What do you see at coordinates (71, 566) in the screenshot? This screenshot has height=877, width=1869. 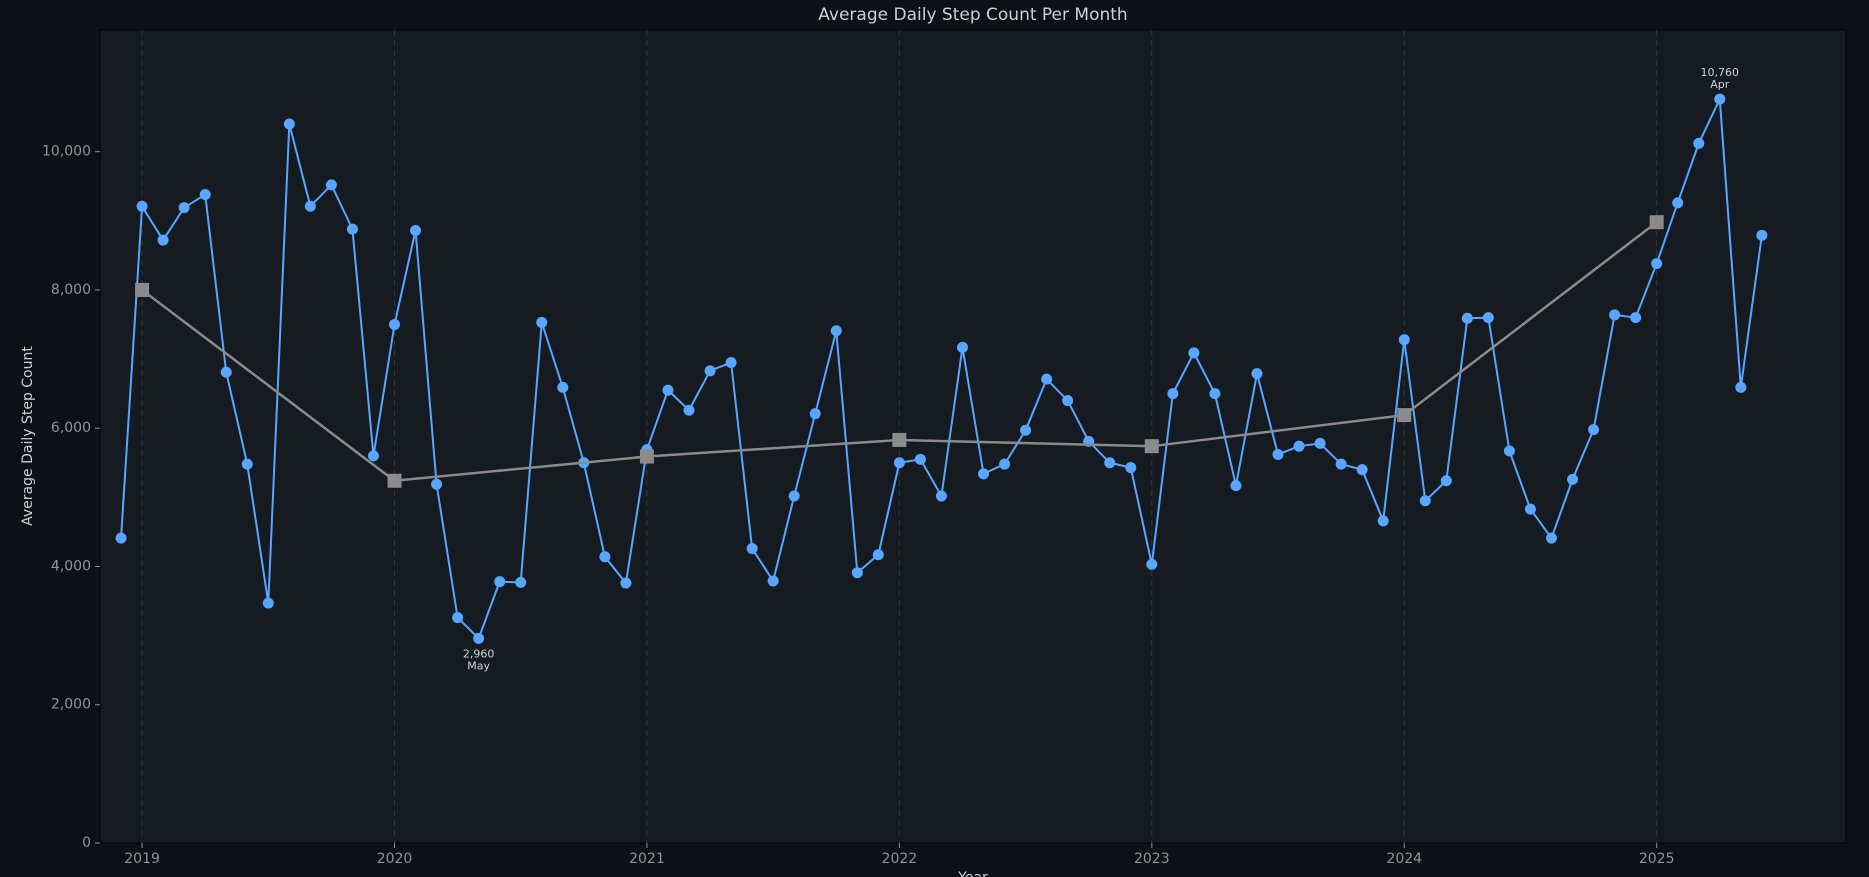 I see `y-tick-label: 4,000` at bounding box center [71, 566].